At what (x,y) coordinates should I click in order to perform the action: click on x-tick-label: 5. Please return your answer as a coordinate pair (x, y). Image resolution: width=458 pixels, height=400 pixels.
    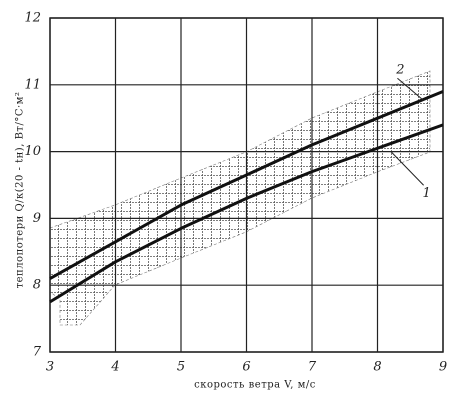
    Looking at the image, I should click on (181, 367).